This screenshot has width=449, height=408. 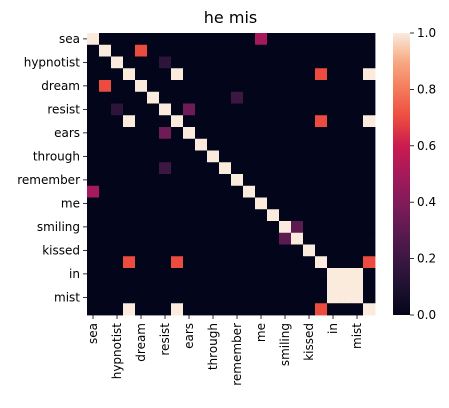 I want to click on x-tick-label: mist, so click(x=357, y=336).